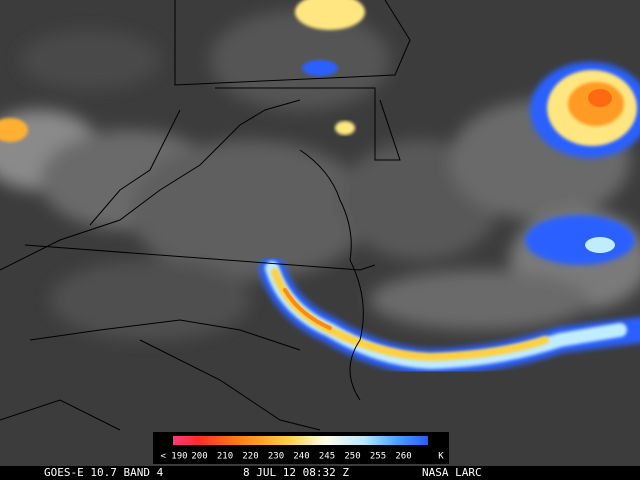 The image size is (640, 480). What do you see at coordinates (225, 457) in the screenshot?
I see `legend-label: 210` at bounding box center [225, 457].